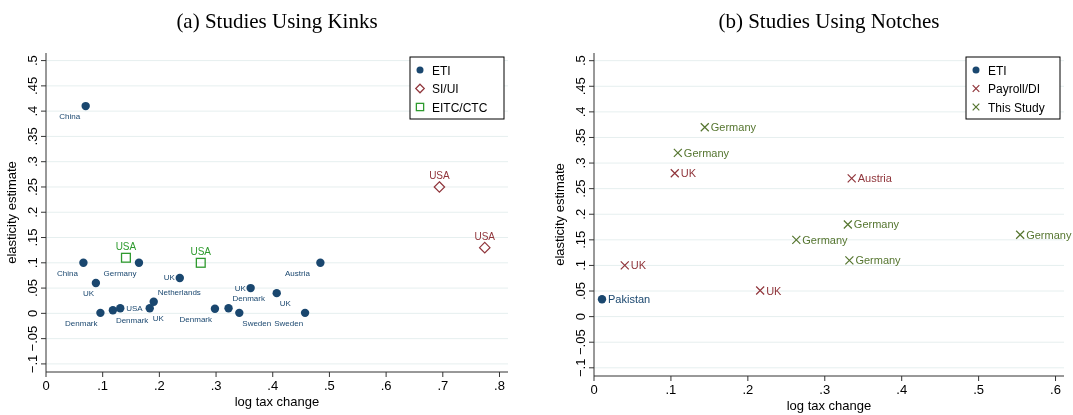 The image size is (1073, 415). What do you see at coordinates (580, 291) in the screenshot?
I see `y-tick-label: .05` at bounding box center [580, 291].